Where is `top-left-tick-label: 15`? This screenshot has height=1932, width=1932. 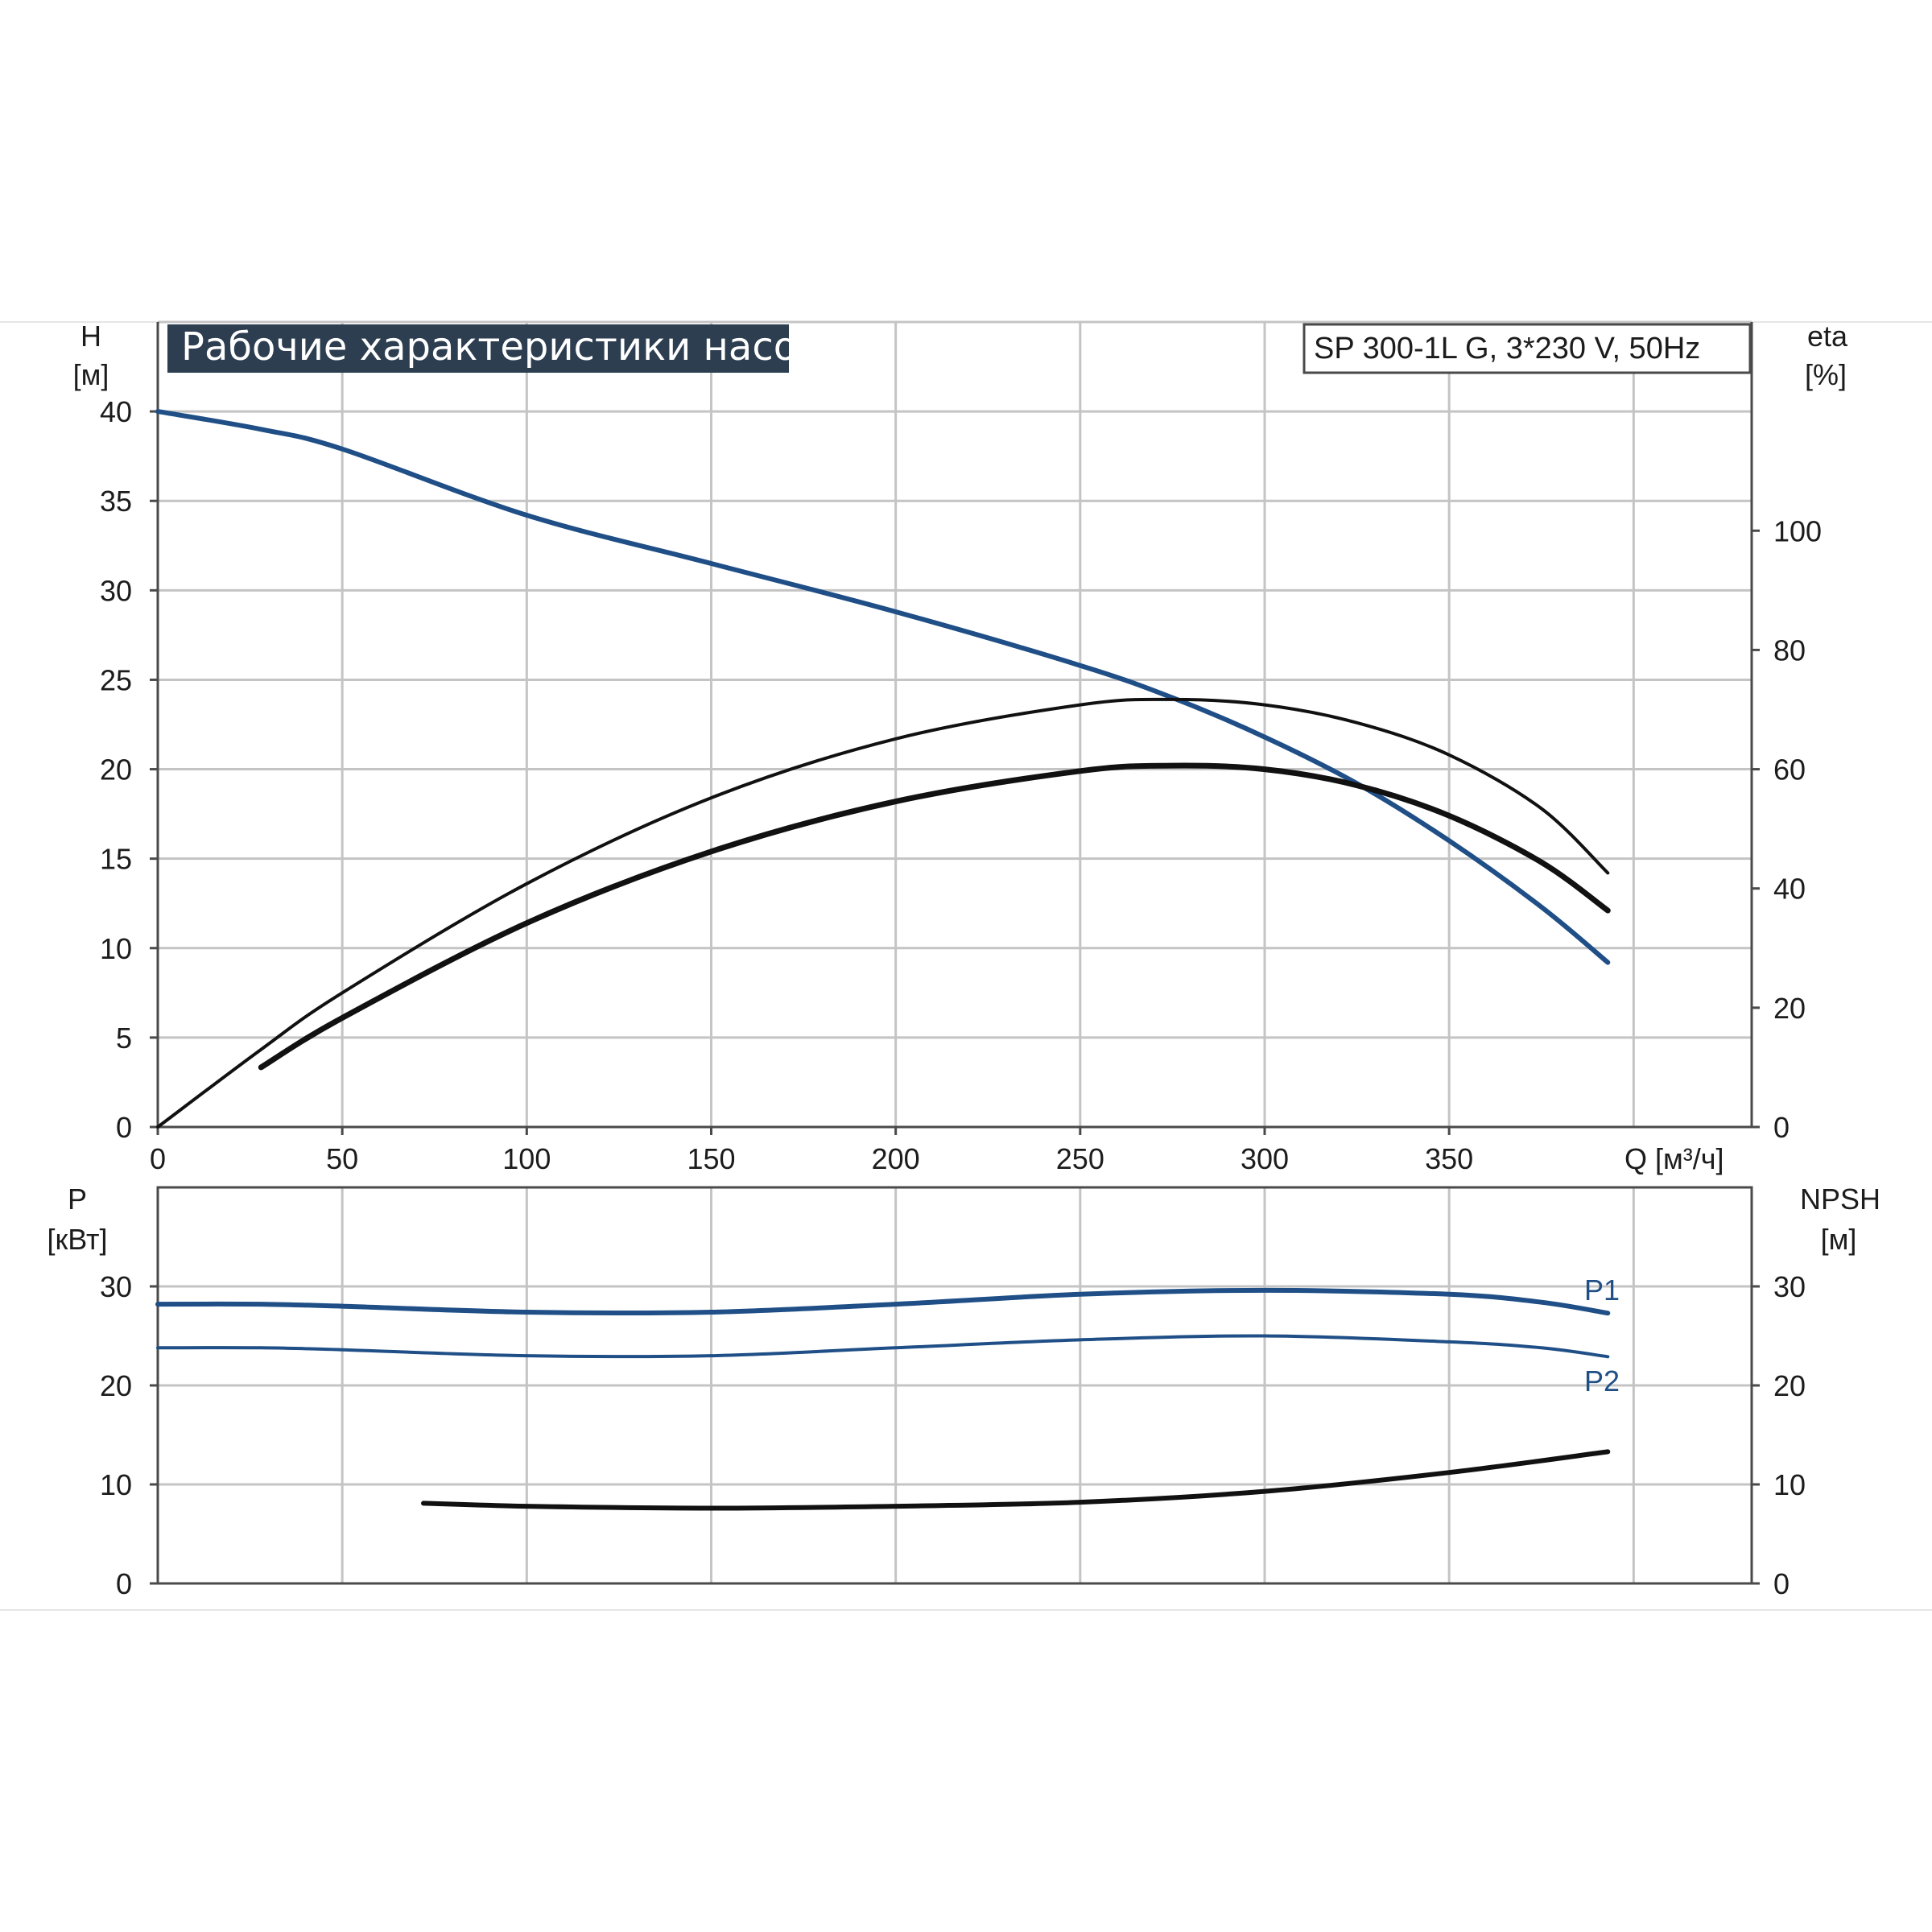 top-left-tick-label: 15 is located at coordinates (116, 859).